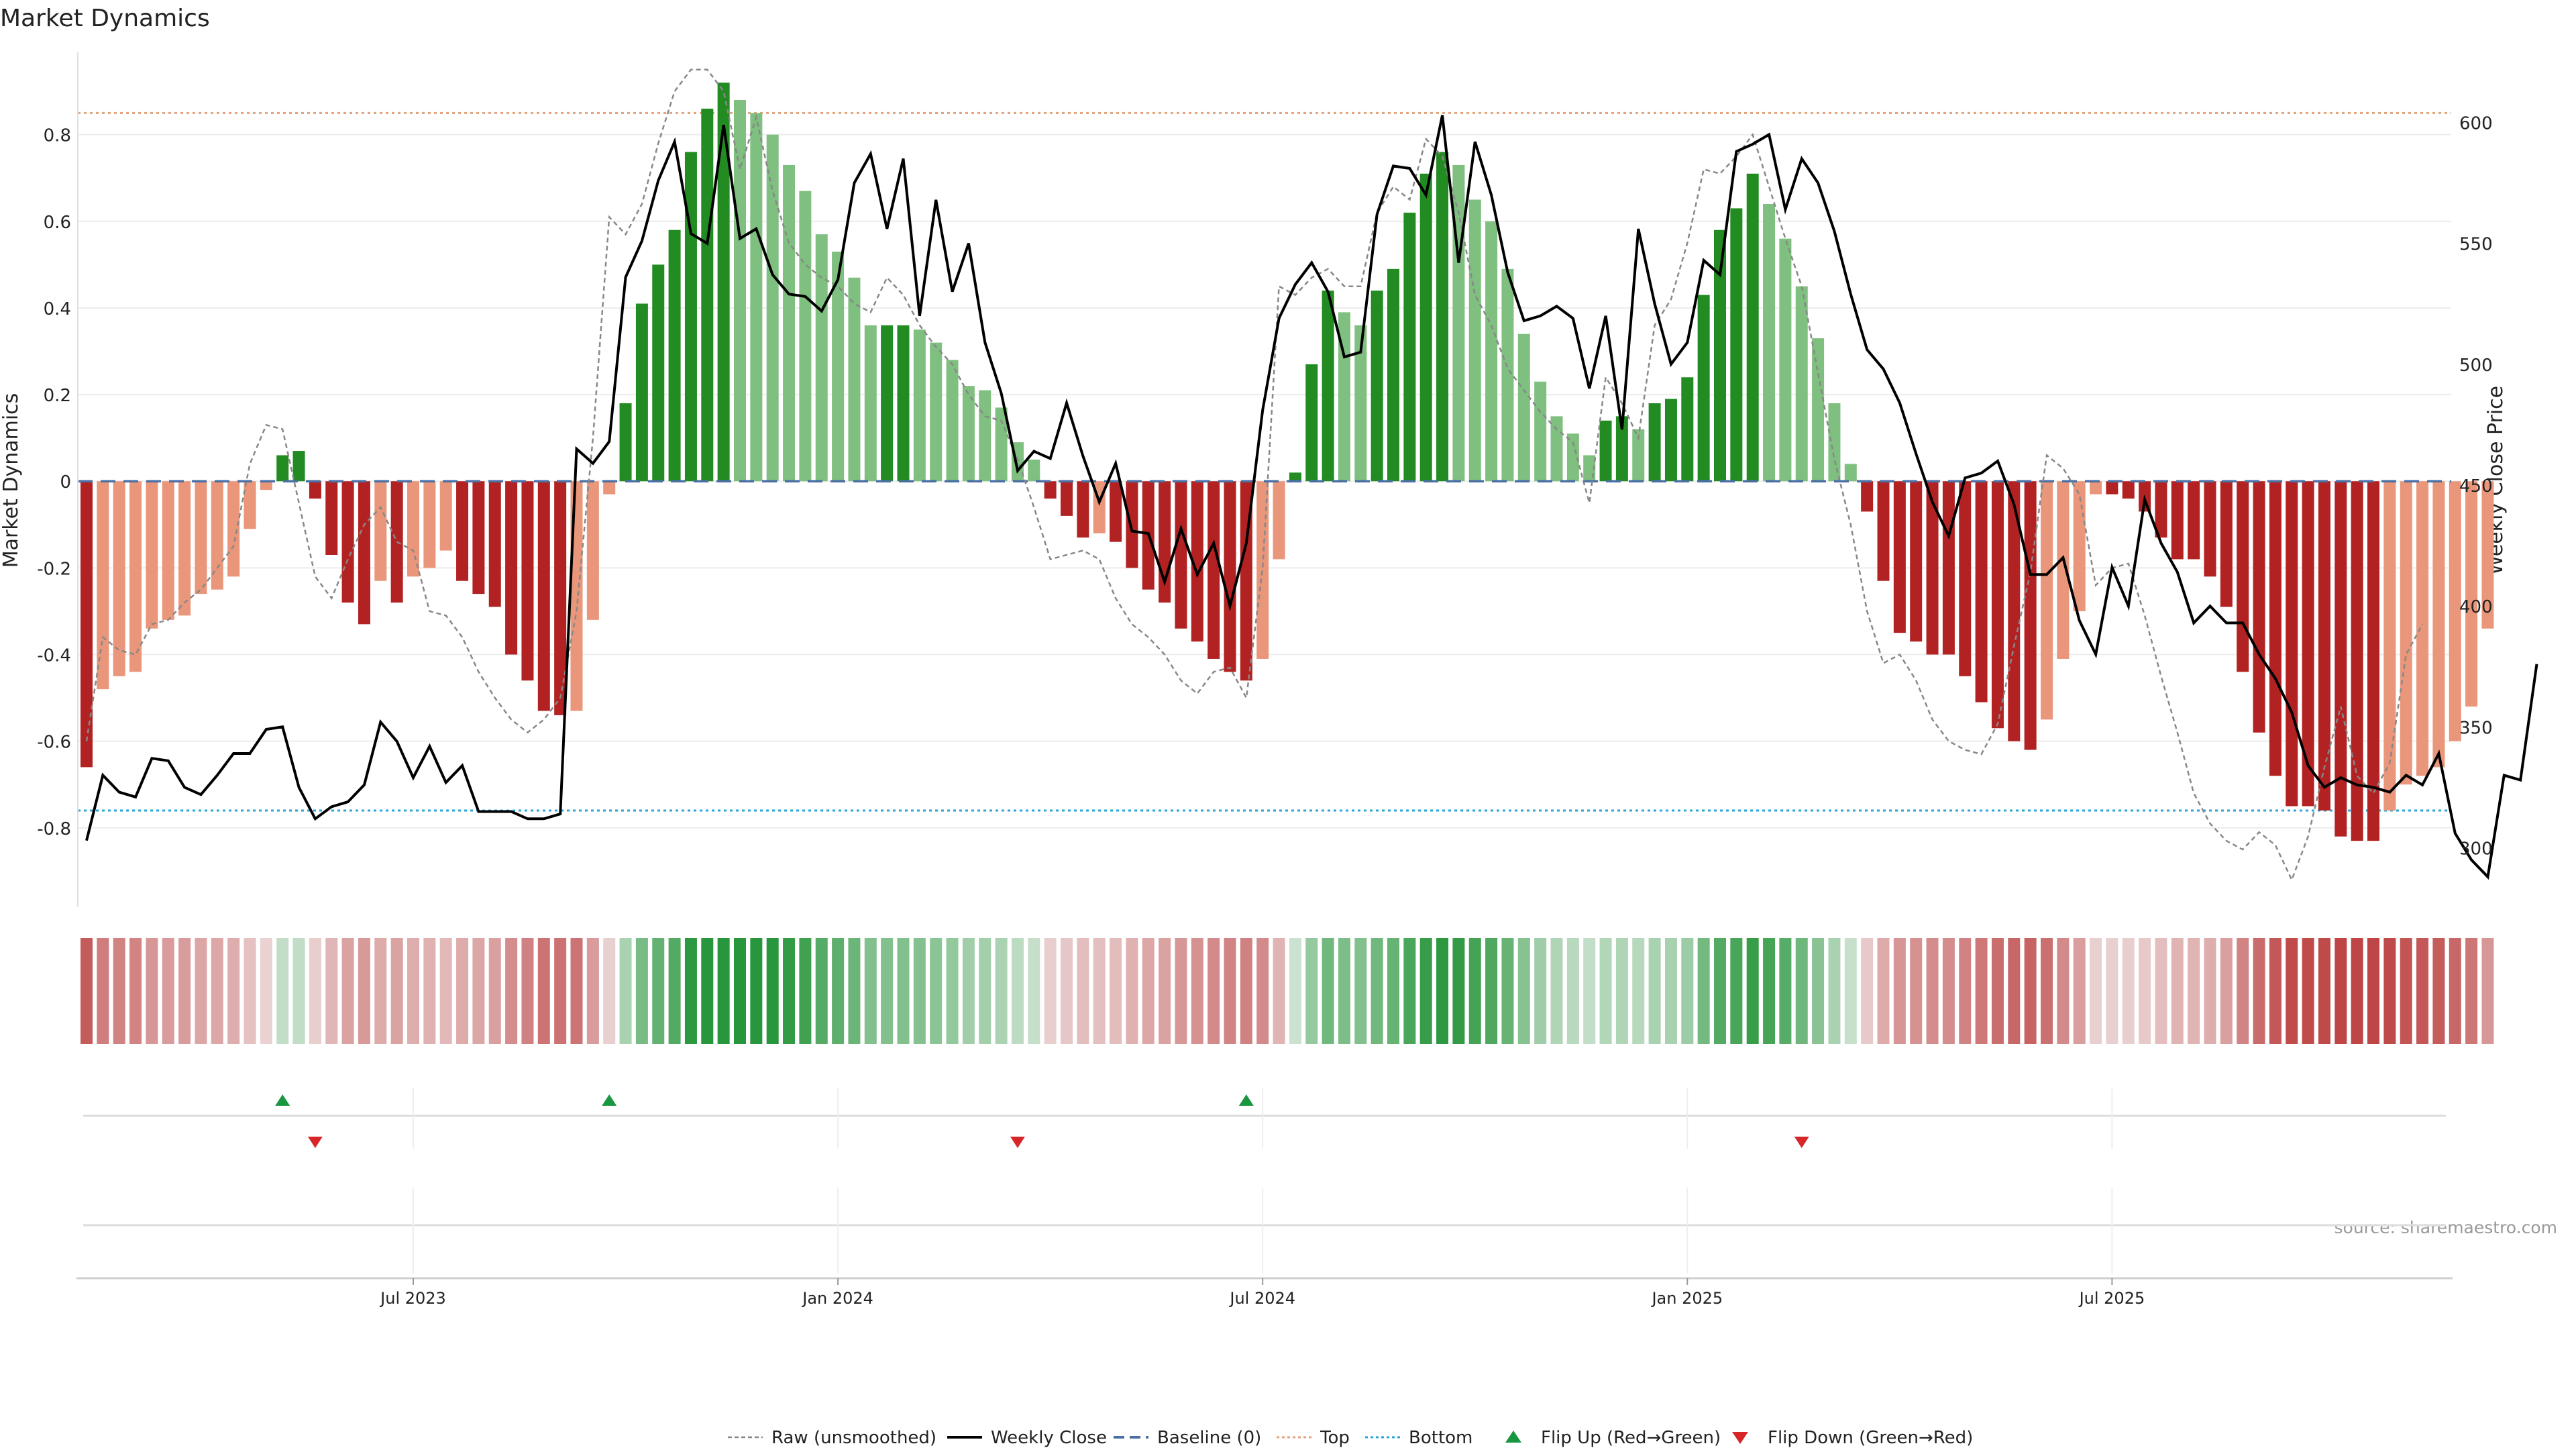 Image resolution: width=2576 pixels, height=1452 pixels. Describe the element at coordinates (11, 481) in the screenshot. I see `y-axis-label: Market Dynamics` at that location.